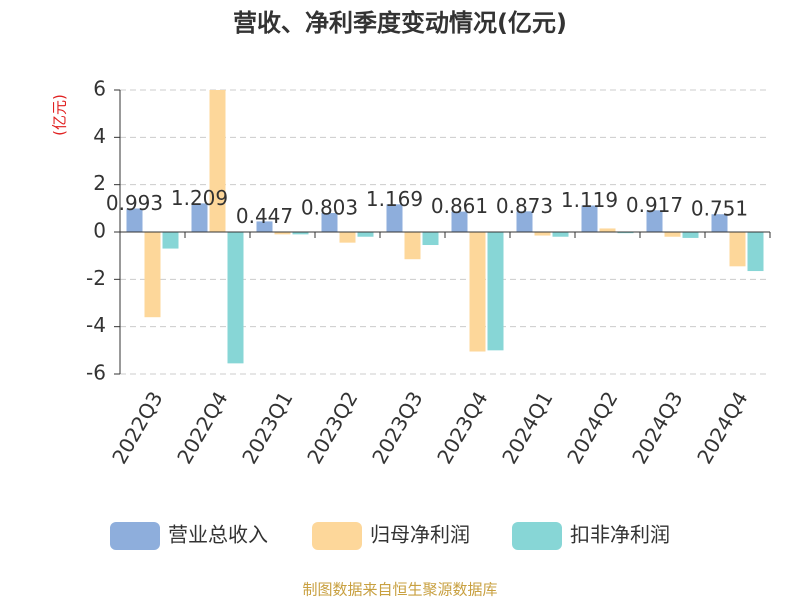 This screenshot has height=600, width=800. I want to click on y-tick-label: -2, so click(96, 278).